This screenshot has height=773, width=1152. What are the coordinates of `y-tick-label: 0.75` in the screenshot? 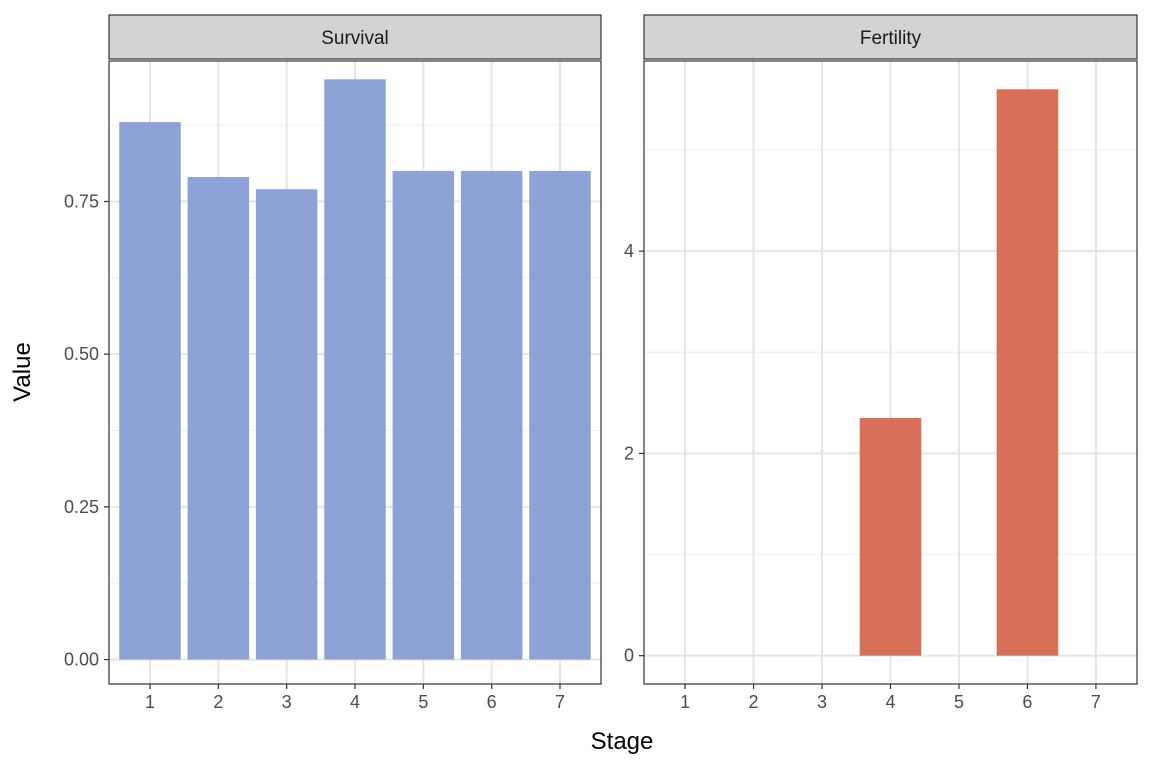 It's located at (81, 201).